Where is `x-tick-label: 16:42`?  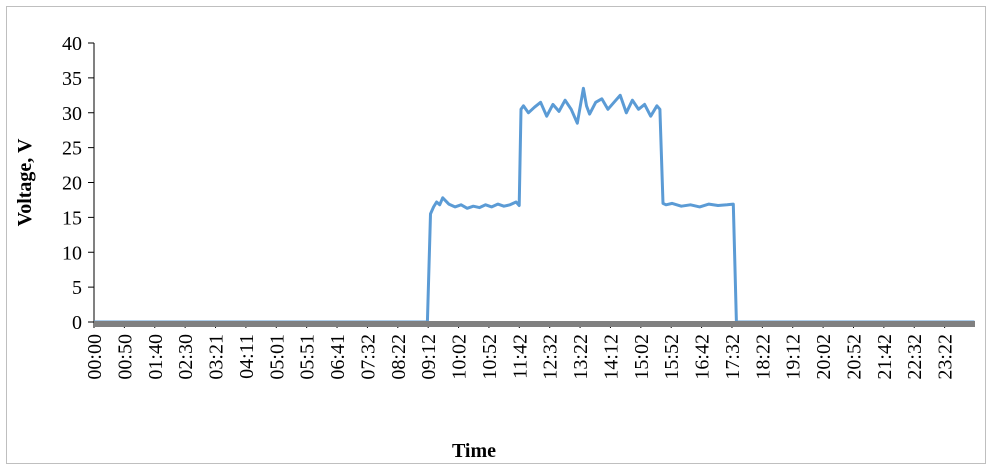 x-tick-label: 16:42 is located at coordinates (703, 357).